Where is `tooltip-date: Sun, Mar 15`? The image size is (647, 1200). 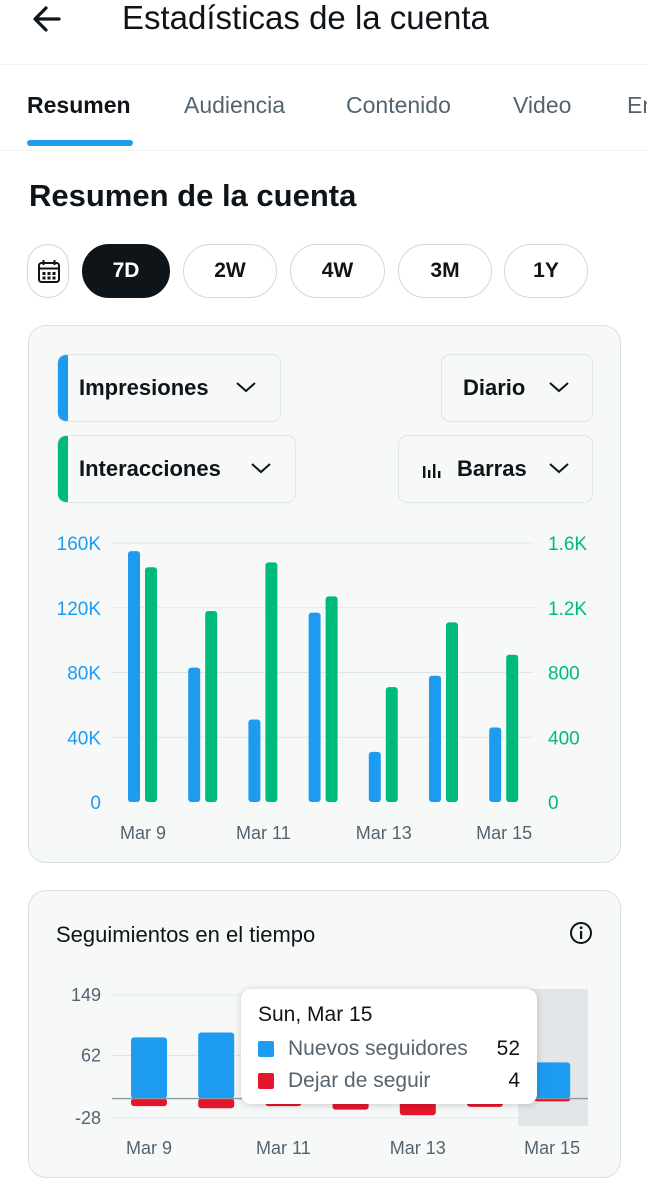 tooltip-date: Sun, Mar 15 is located at coordinates (315, 1014).